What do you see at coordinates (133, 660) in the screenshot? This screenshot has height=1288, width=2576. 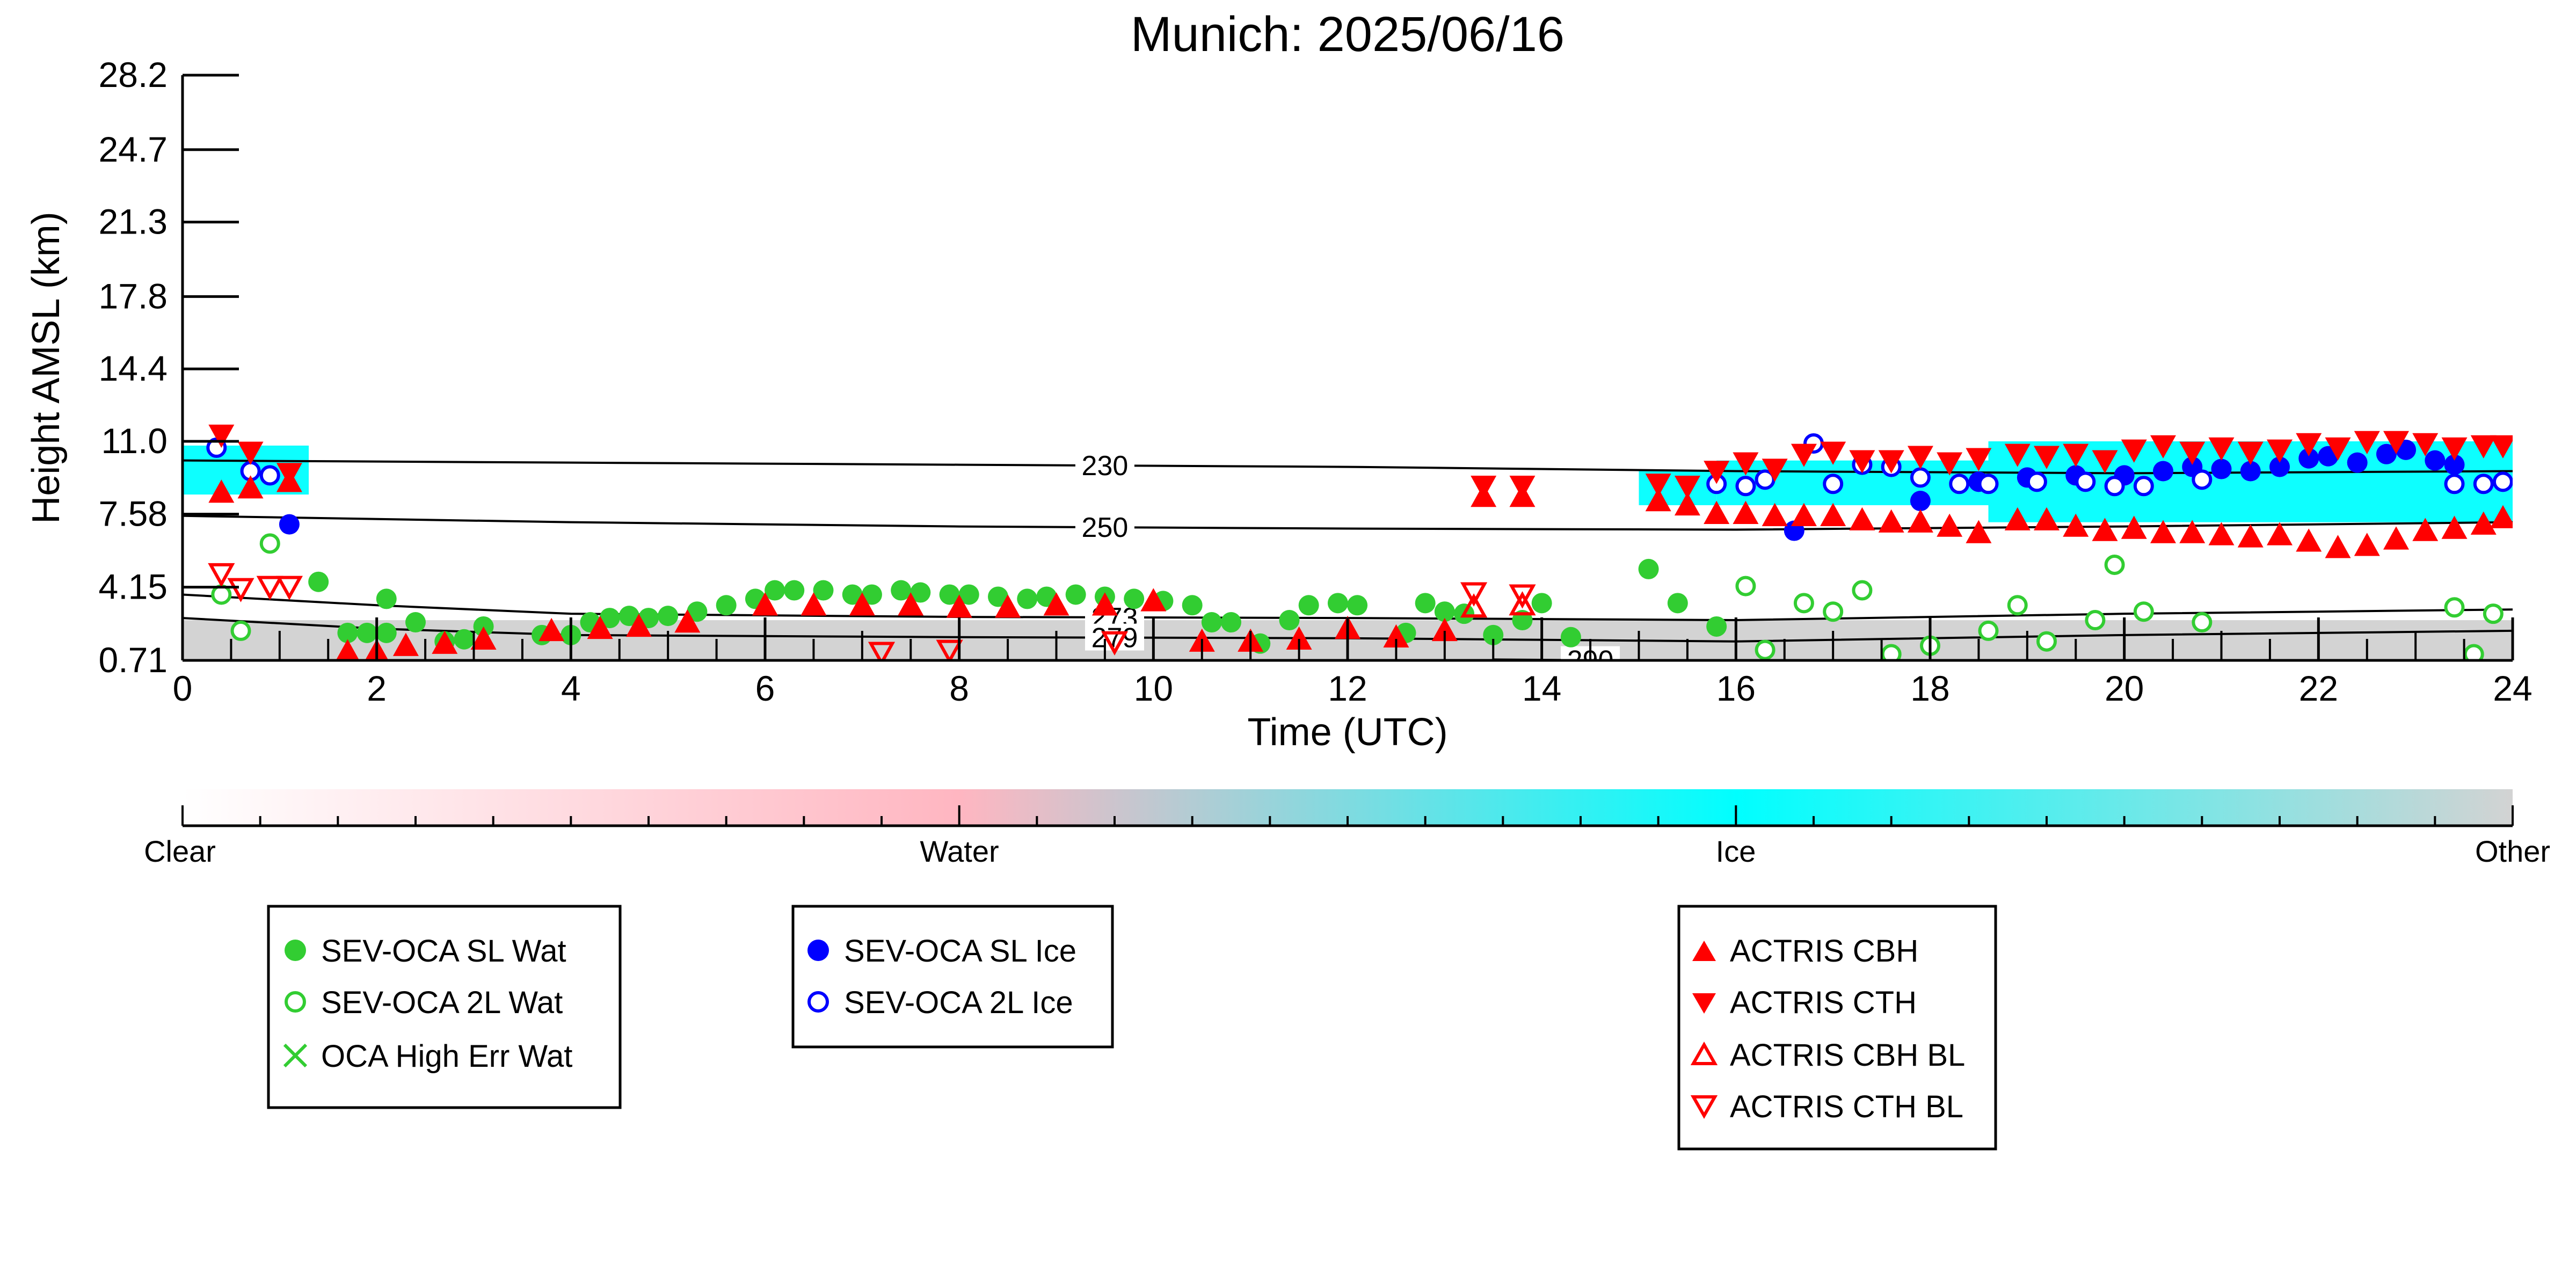 I see `y-tick-label-0: 0.71` at bounding box center [133, 660].